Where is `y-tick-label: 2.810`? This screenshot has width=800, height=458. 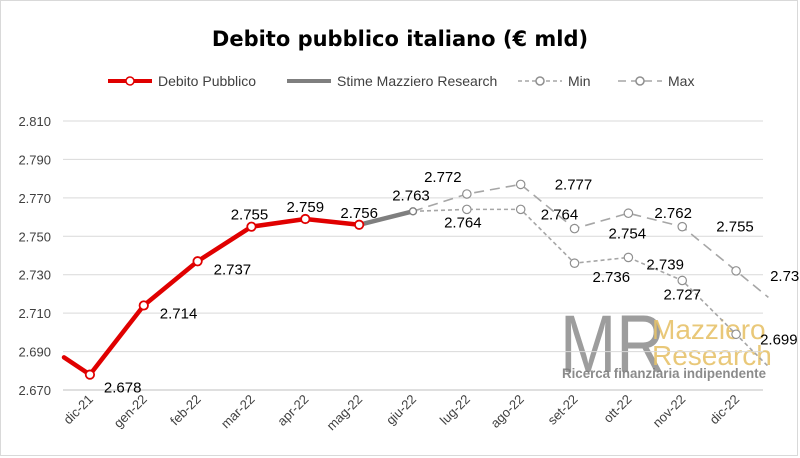
y-tick-label: 2.810 is located at coordinates (34, 121).